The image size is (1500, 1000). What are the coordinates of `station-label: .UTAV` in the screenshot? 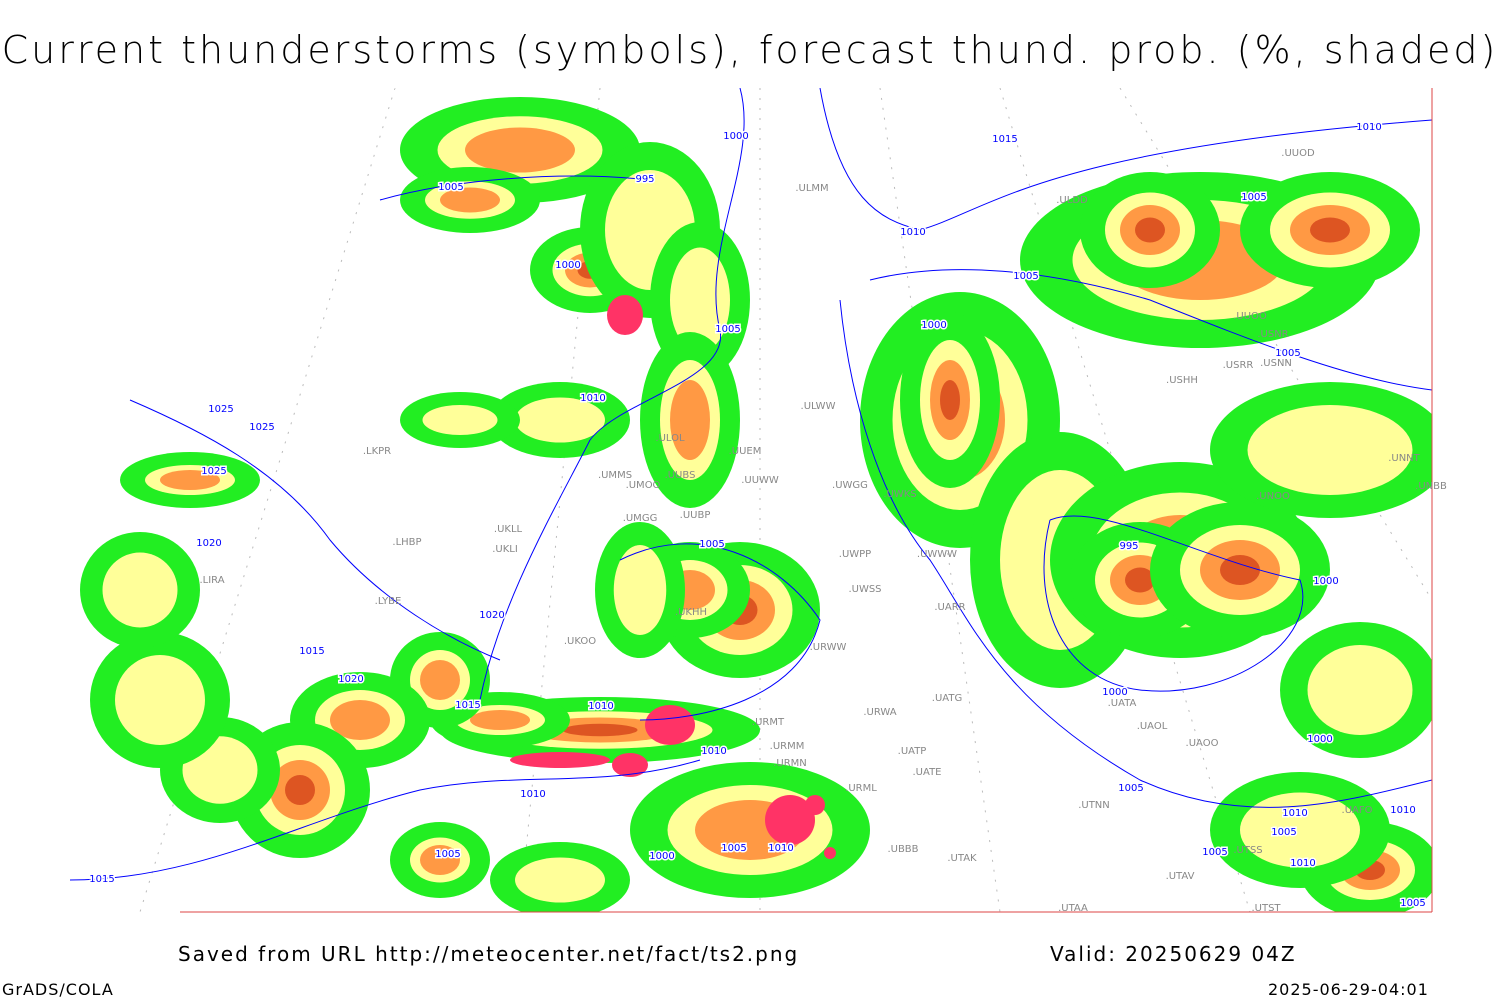 It's located at (1180, 876).